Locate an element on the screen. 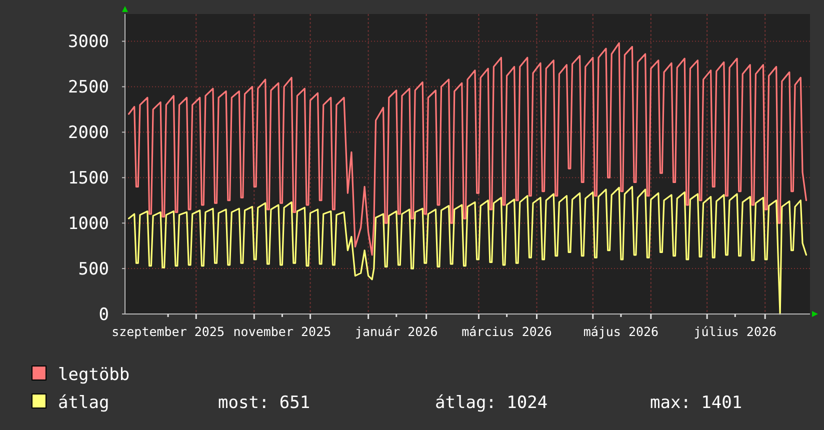 This screenshot has height=430, width=824. x-tick-label: május 2026 is located at coordinates (621, 331).